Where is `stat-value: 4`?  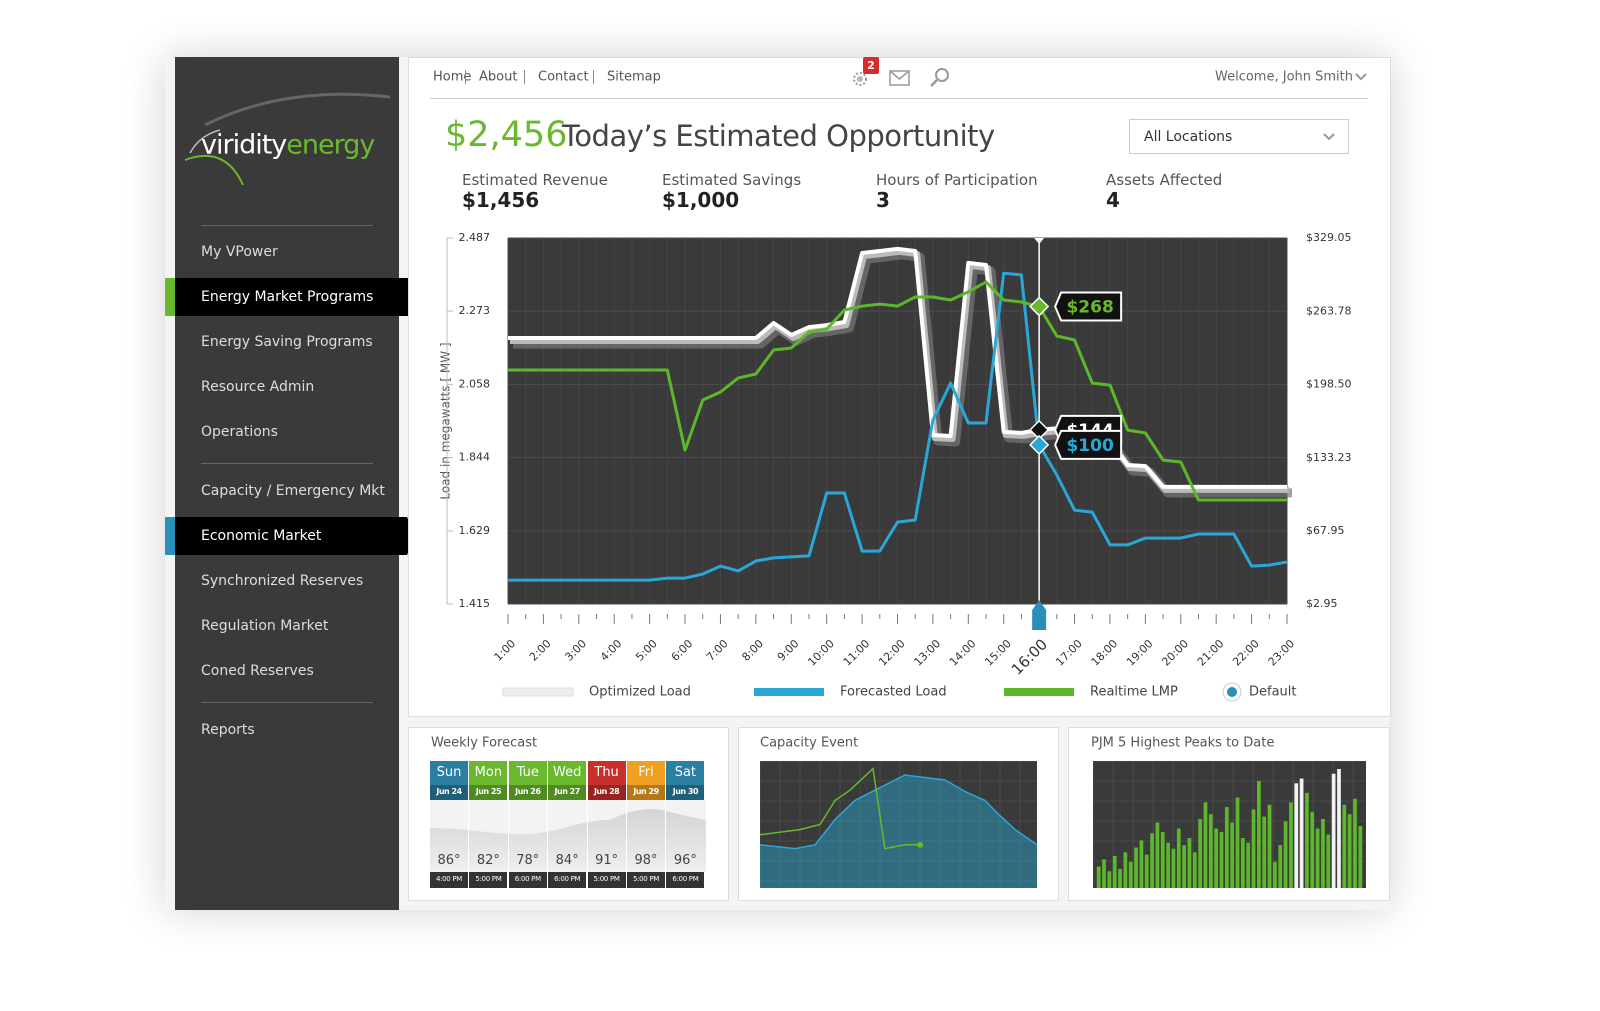 stat-value: 4 is located at coordinates (1113, 200).